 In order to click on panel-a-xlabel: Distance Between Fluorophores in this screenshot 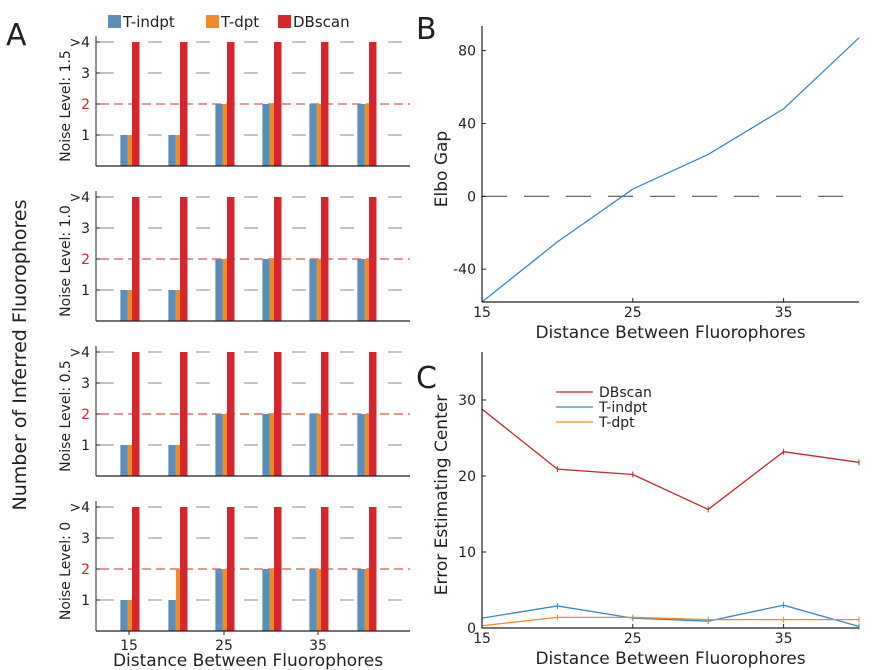, I will do `click(248, 660)`.